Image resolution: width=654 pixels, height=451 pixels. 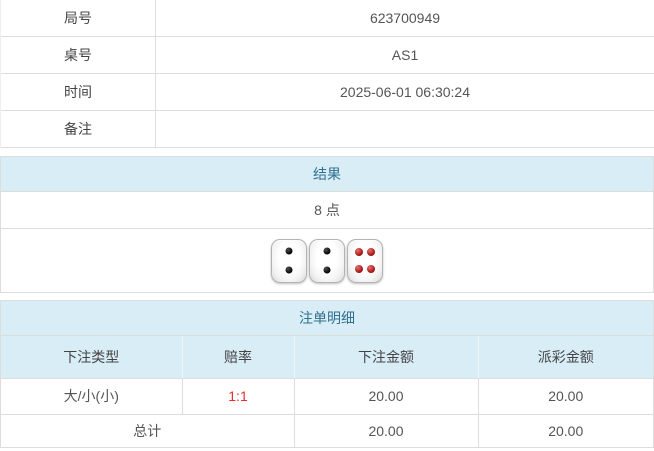 What do you see at coordinates (365, 260) in the screenshot?
I see `die-4-icon` at bounding box center [365, 260].